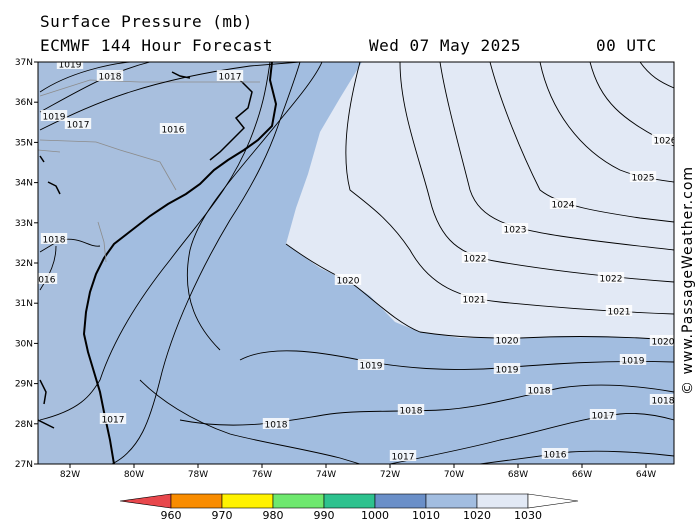 The height and width of the screenshot is (525, 700). I want to click on lon-tick-label: 72W, so click(390, 475).